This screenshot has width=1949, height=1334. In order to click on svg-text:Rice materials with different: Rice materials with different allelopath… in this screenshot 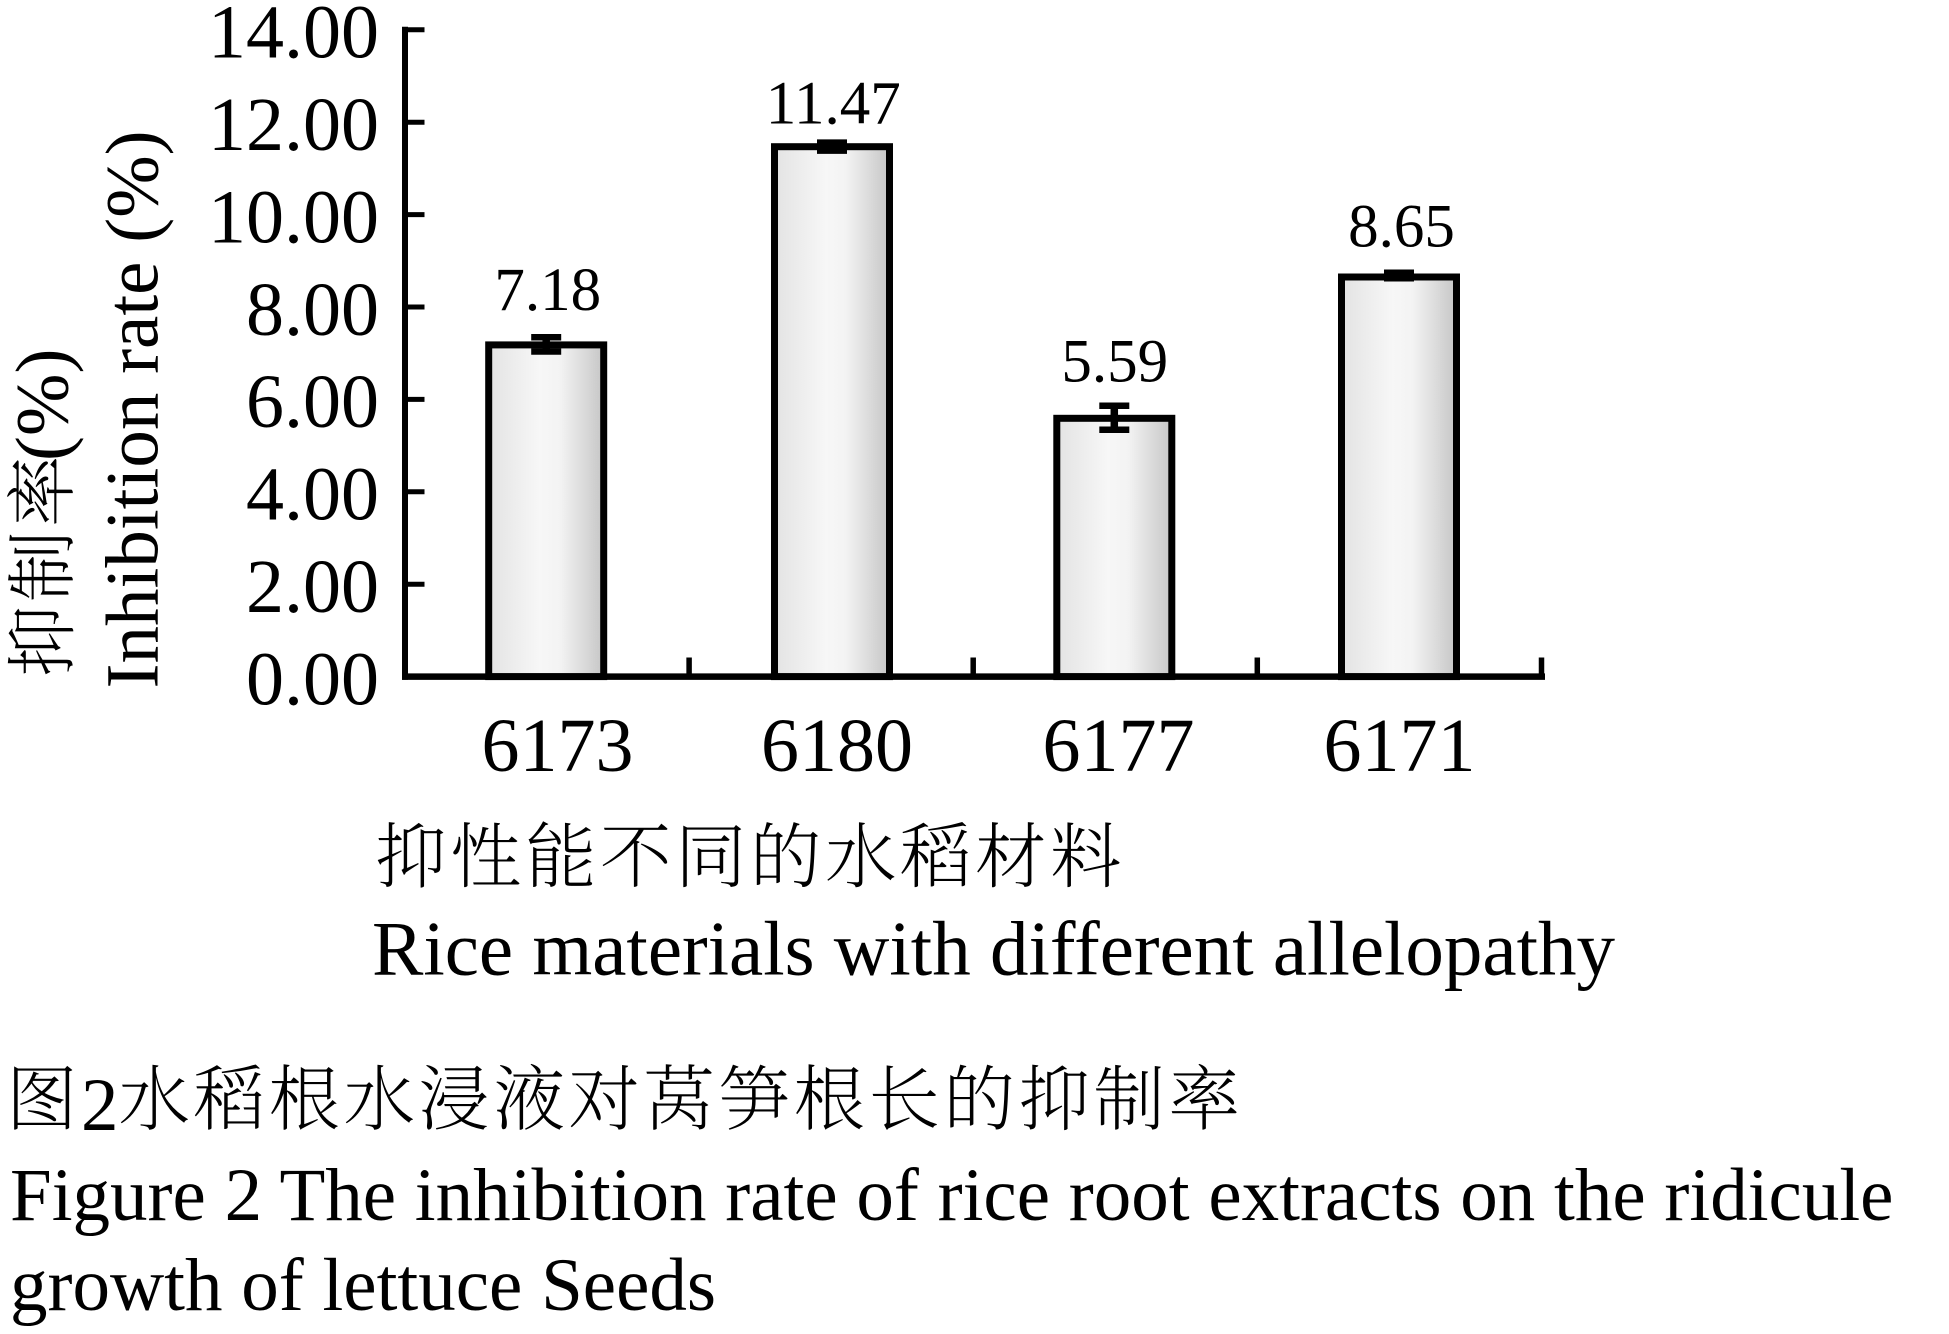, I will do `click(993, 949)`.